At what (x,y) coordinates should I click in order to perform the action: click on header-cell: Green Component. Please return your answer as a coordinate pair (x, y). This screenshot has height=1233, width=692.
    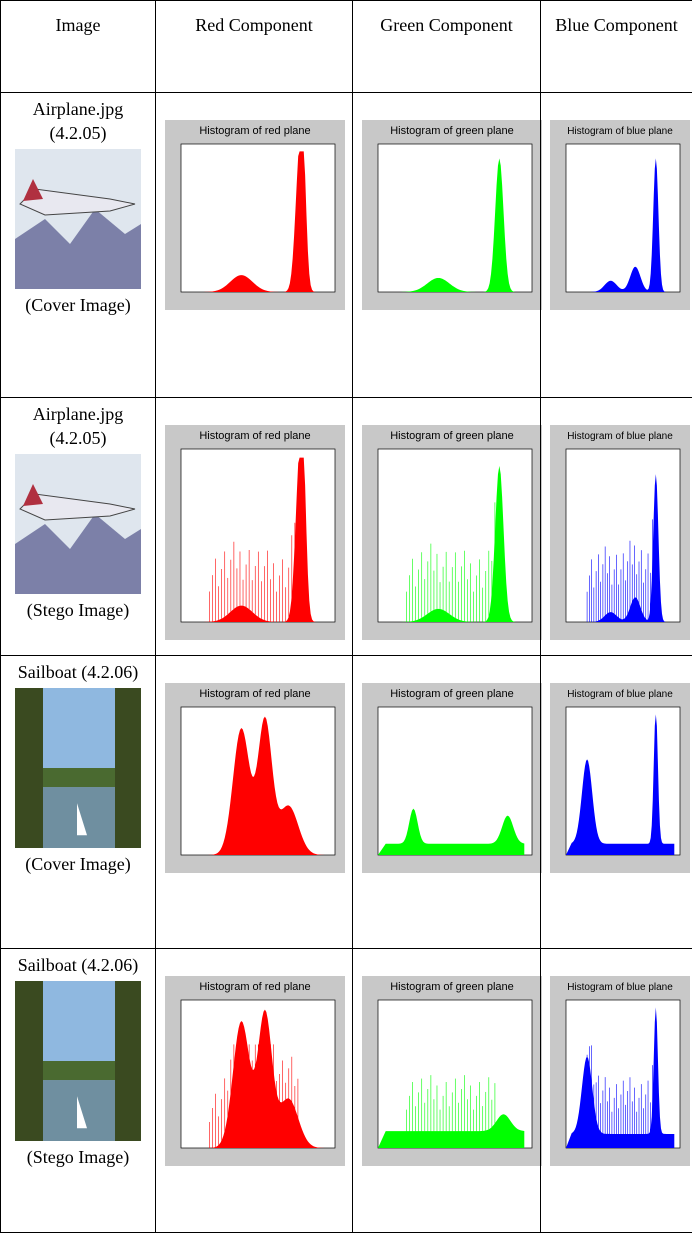
    Looking at the image, I should click on (446, 46).